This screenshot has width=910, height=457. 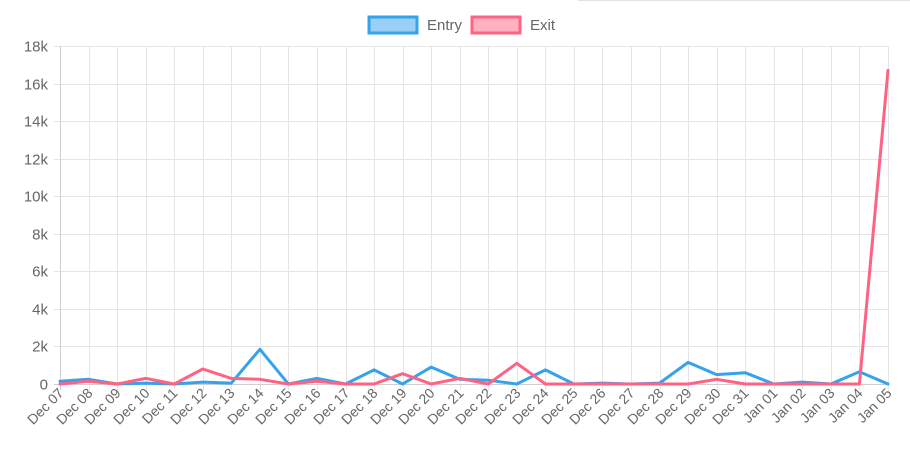 What do you see at coordinates (40, 235) in the screenshot?
I see `y-tick-label: 8k` at bounding box center [40, 235].